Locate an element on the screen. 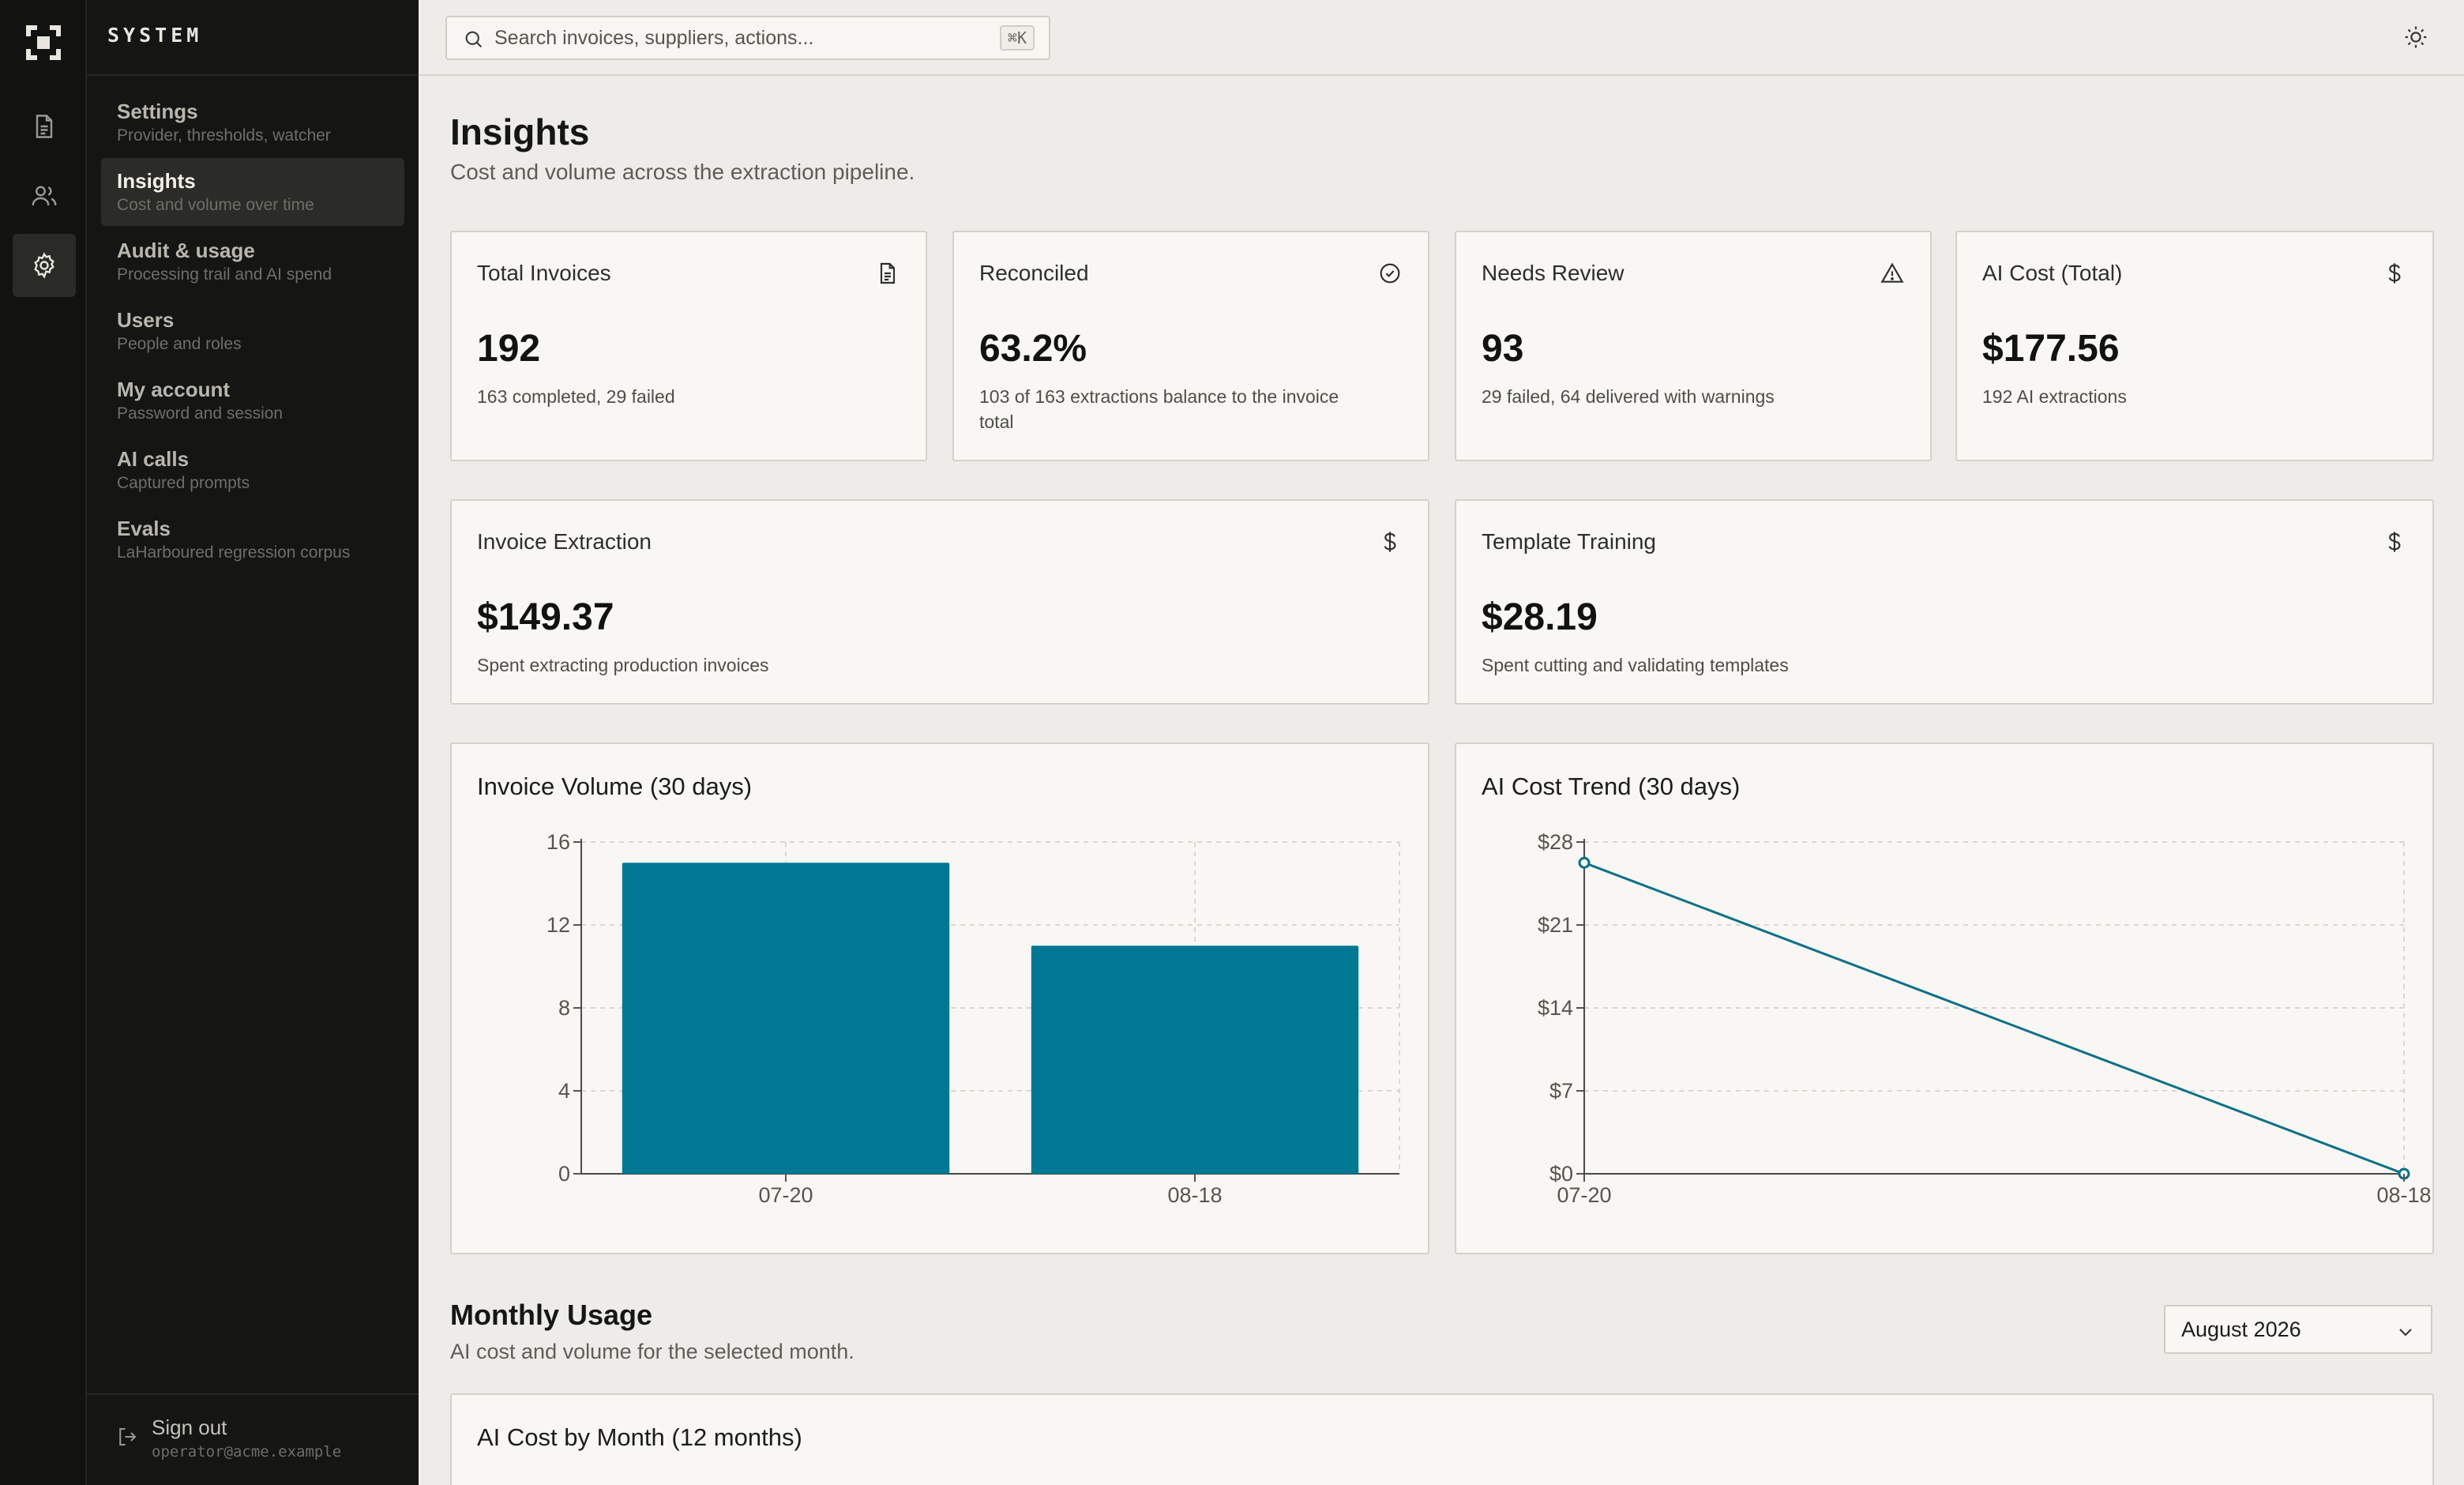 Image resolution: width=2464 pixels, height=1485 pixels. sign-out-icon is located at coordinates (128, 1437).